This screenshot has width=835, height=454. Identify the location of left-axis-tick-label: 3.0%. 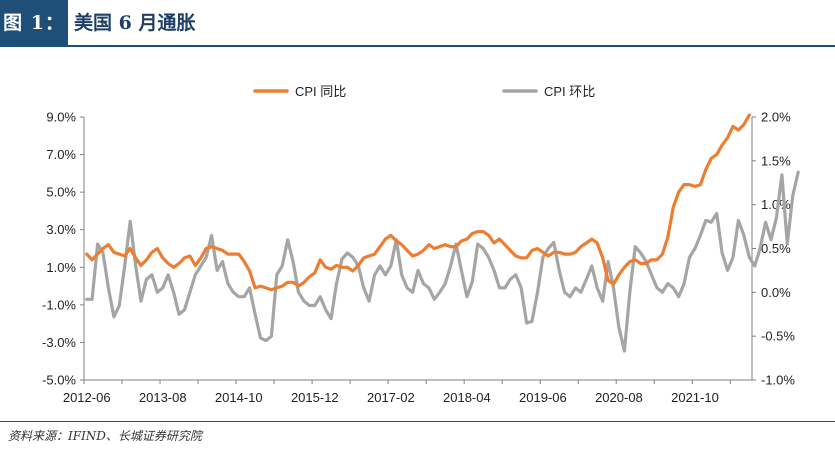
(61, 229).